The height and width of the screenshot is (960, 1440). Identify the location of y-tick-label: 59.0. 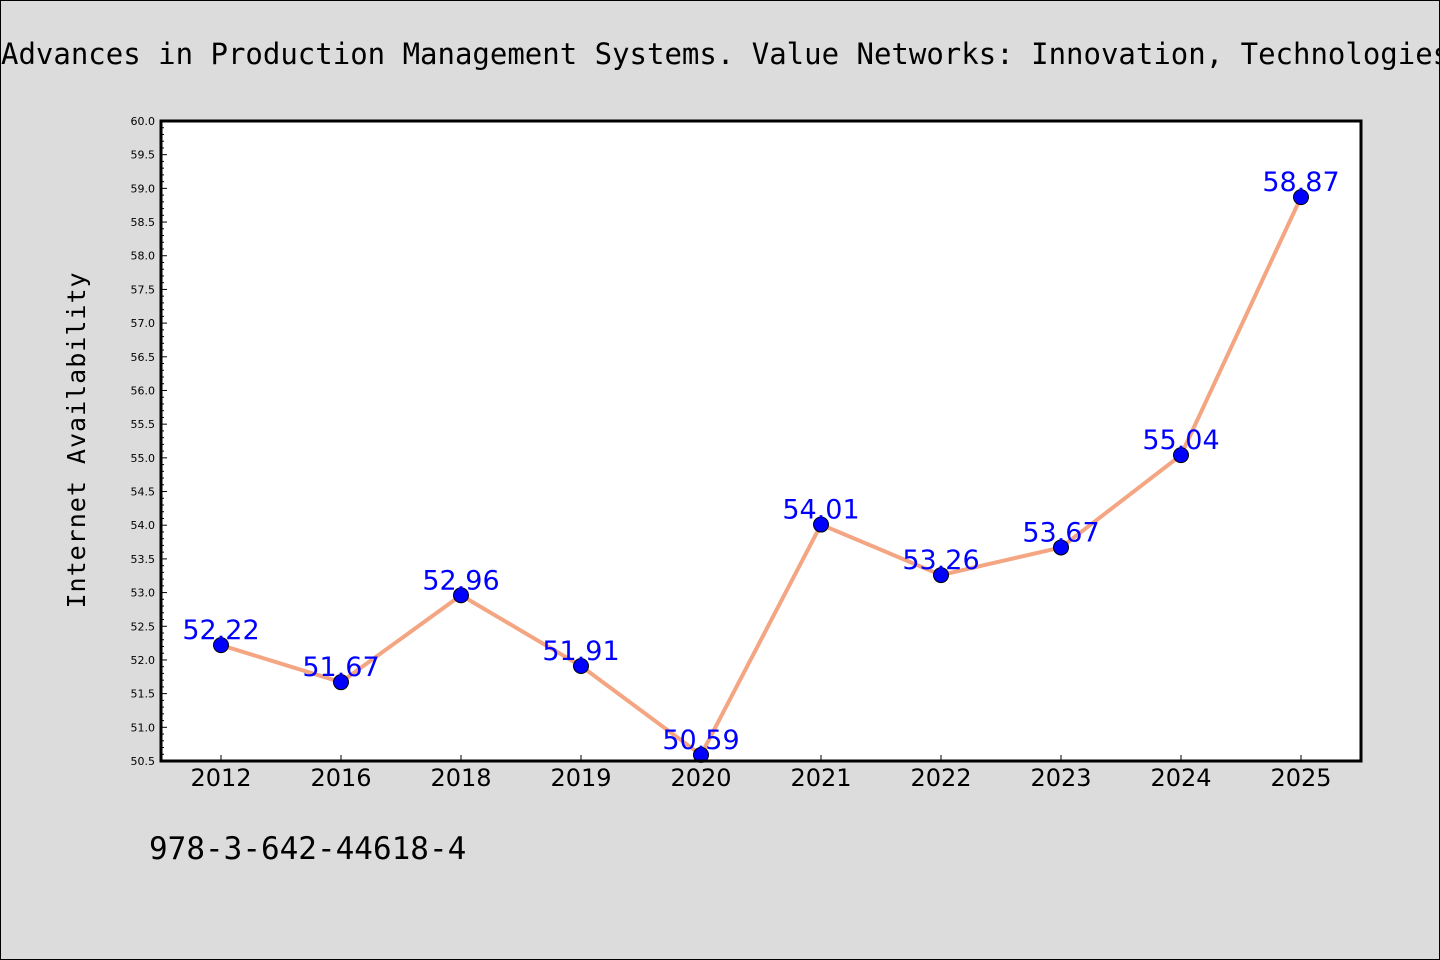
(143, 188).